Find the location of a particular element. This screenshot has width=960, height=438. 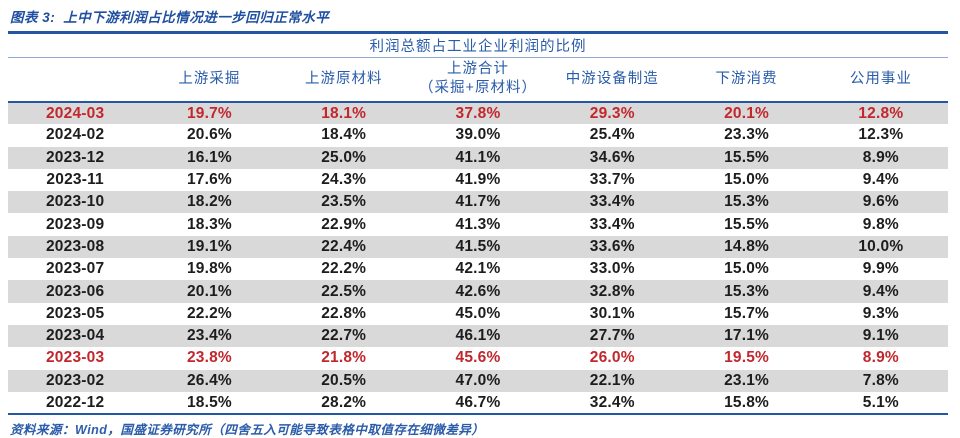

row-date: 2023-11 is located at coordinates (75, 180).